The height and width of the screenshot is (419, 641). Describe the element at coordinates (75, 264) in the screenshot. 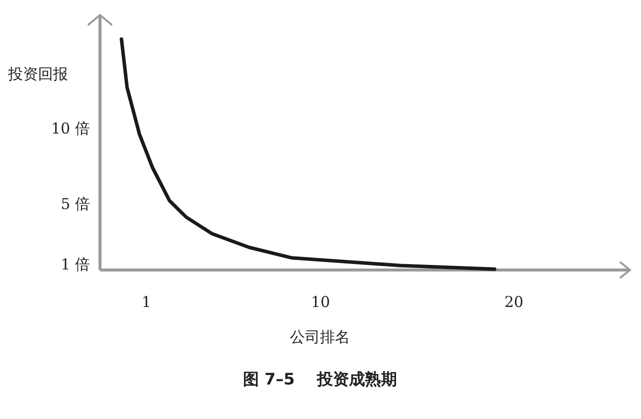

I see `y-tick-label: 1 倍` at that location.